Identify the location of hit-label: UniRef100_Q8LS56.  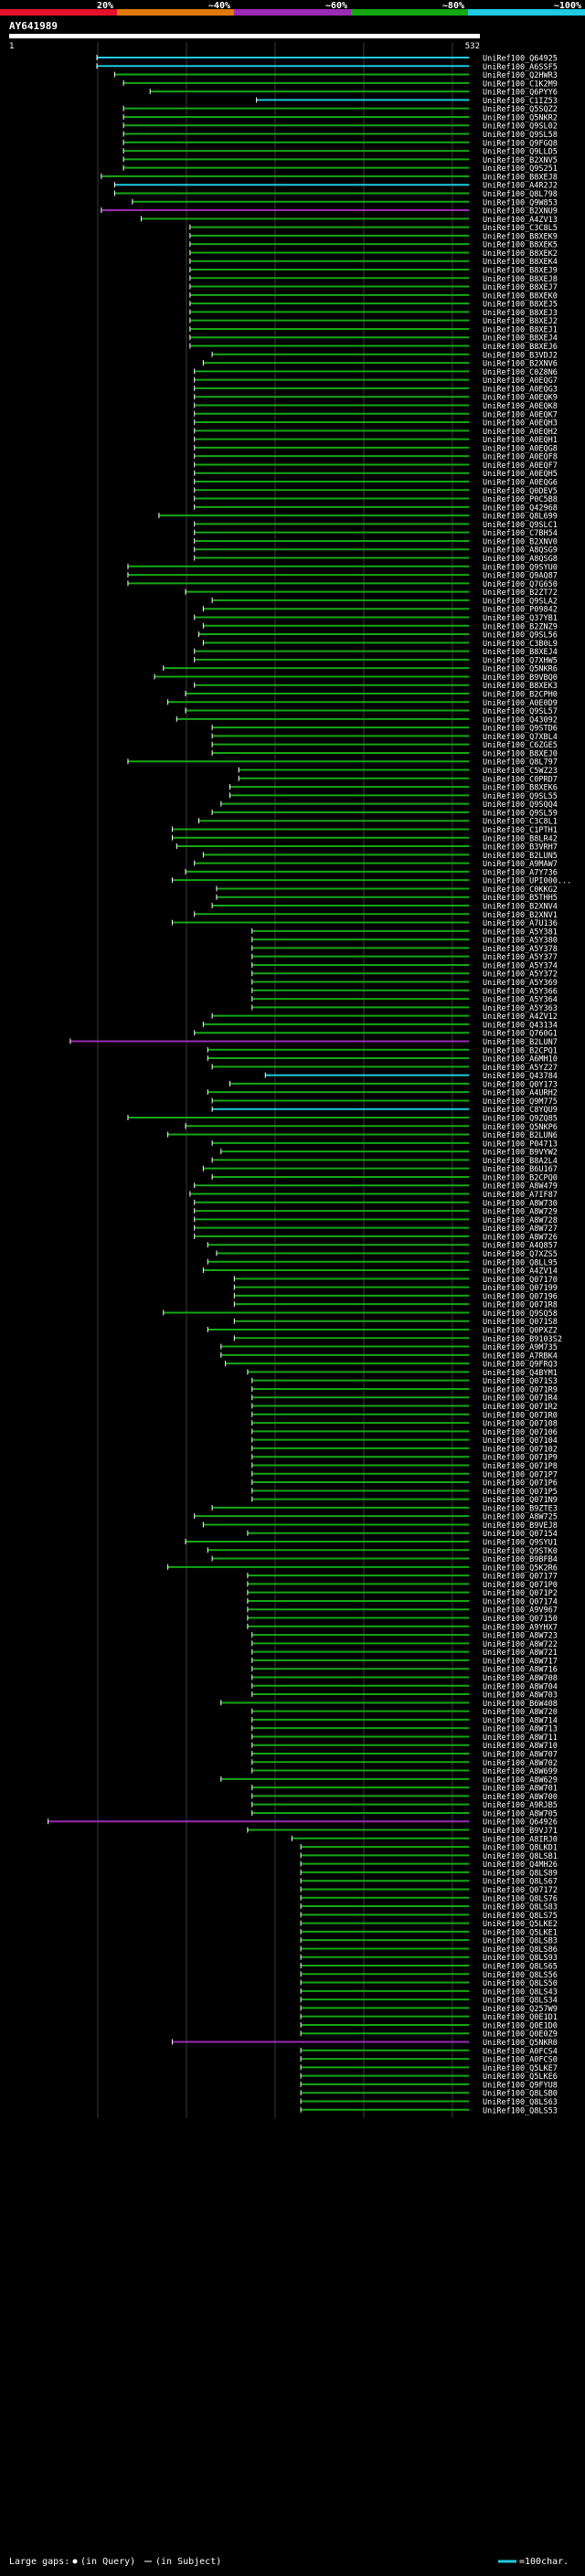
(520, 1975).